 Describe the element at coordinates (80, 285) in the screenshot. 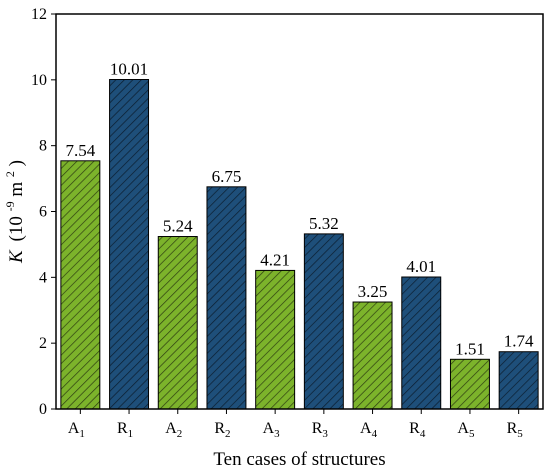

I see `bar-A1` at that location.